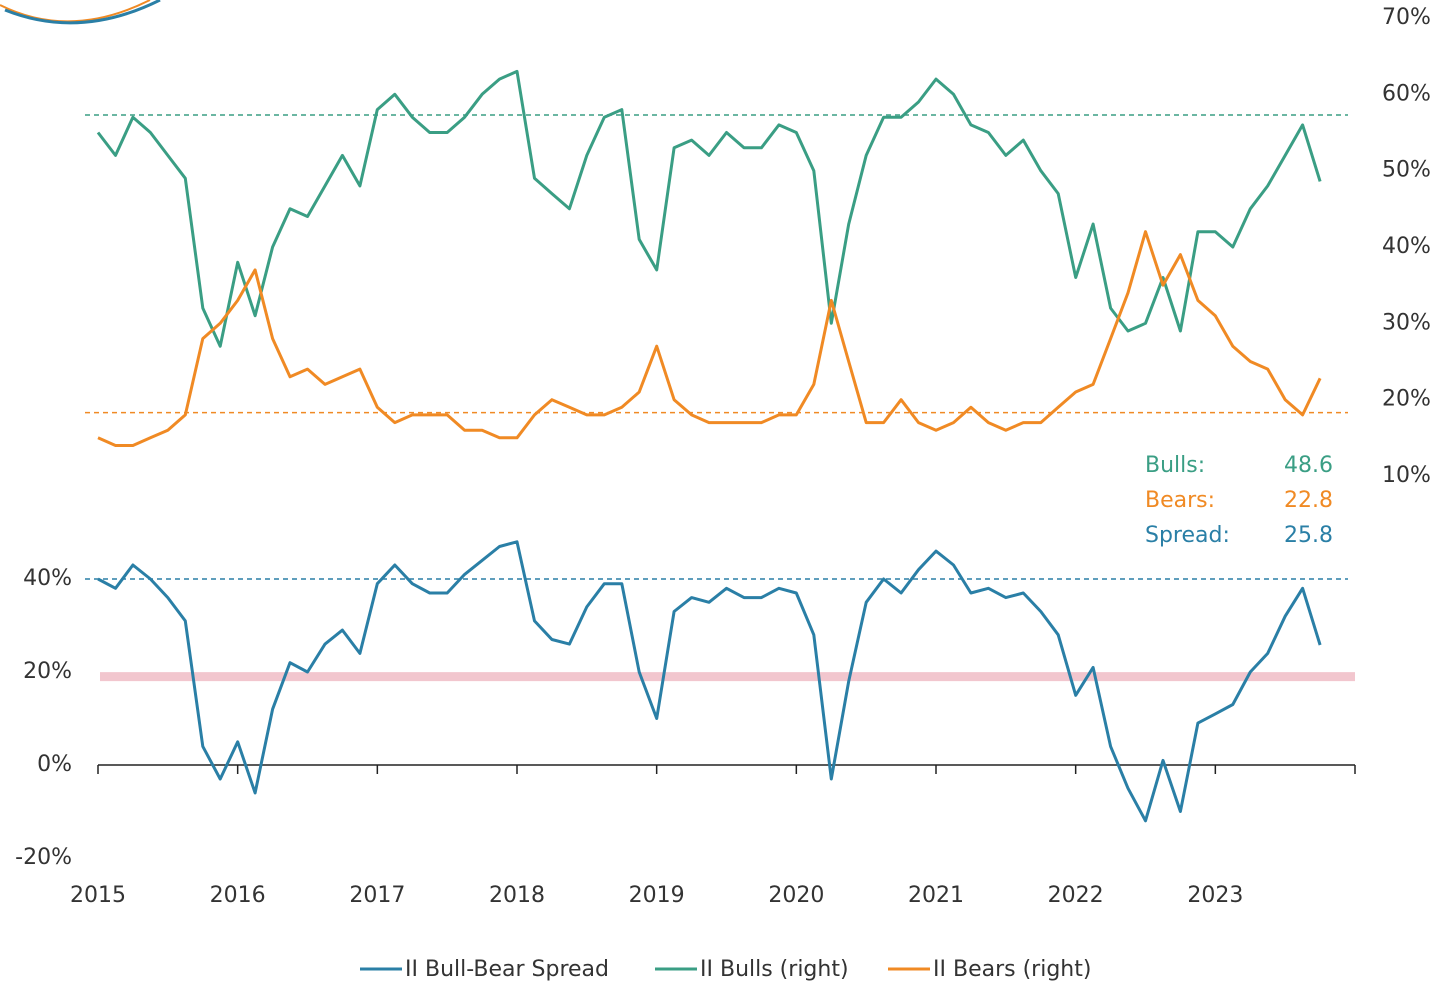 The image size is (1442, 988). Describe the element at coordinates (507, 969) in the screenshot. I see `legend-label: II Bull-Bear Spread` at that location.